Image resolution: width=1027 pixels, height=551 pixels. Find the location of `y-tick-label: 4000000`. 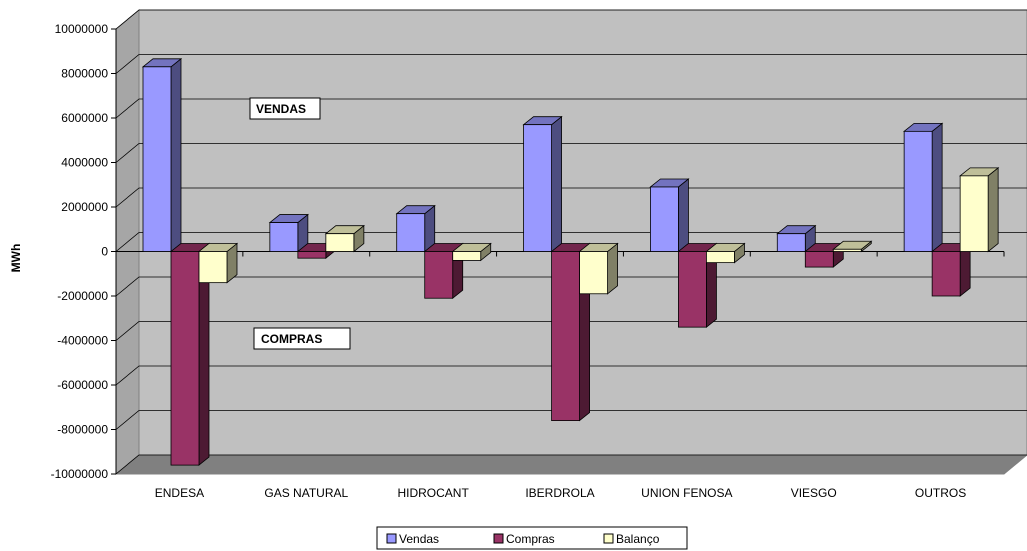

y-tick-label: 4000000 is located at coordinates (84, 163).